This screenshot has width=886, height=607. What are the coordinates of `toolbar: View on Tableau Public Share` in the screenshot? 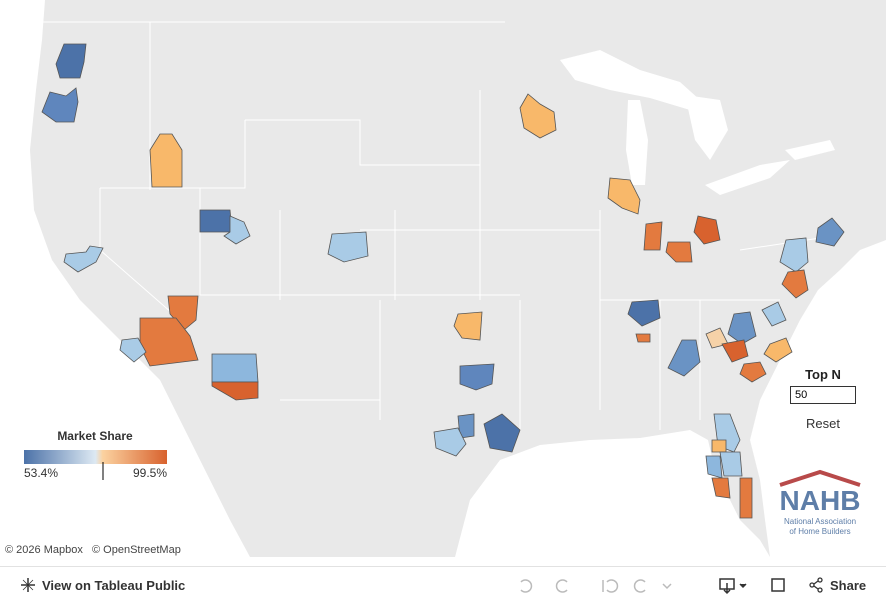 It's located at (443, 586).